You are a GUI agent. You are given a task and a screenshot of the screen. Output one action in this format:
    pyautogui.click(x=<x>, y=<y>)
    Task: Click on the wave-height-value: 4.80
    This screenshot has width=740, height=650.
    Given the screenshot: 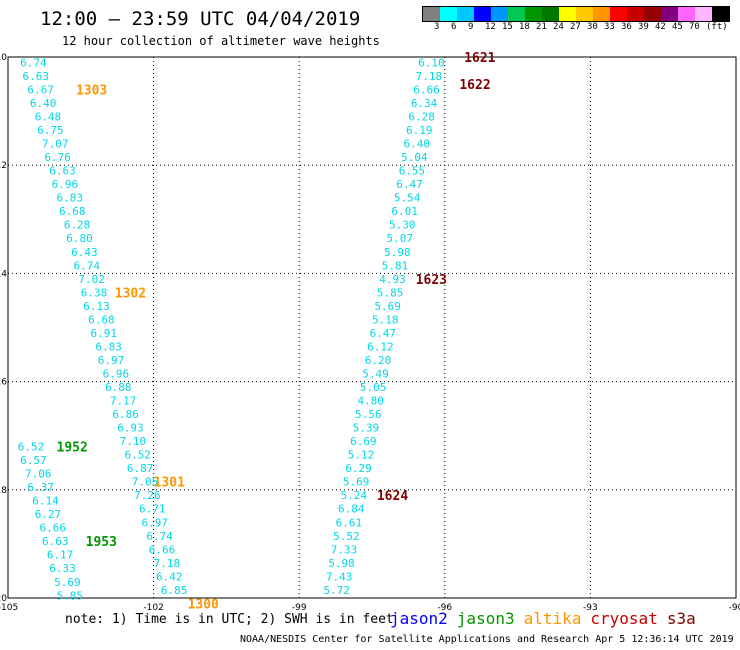 What is the action you would take?
    pyautogui.click(x=370, y=401)
    